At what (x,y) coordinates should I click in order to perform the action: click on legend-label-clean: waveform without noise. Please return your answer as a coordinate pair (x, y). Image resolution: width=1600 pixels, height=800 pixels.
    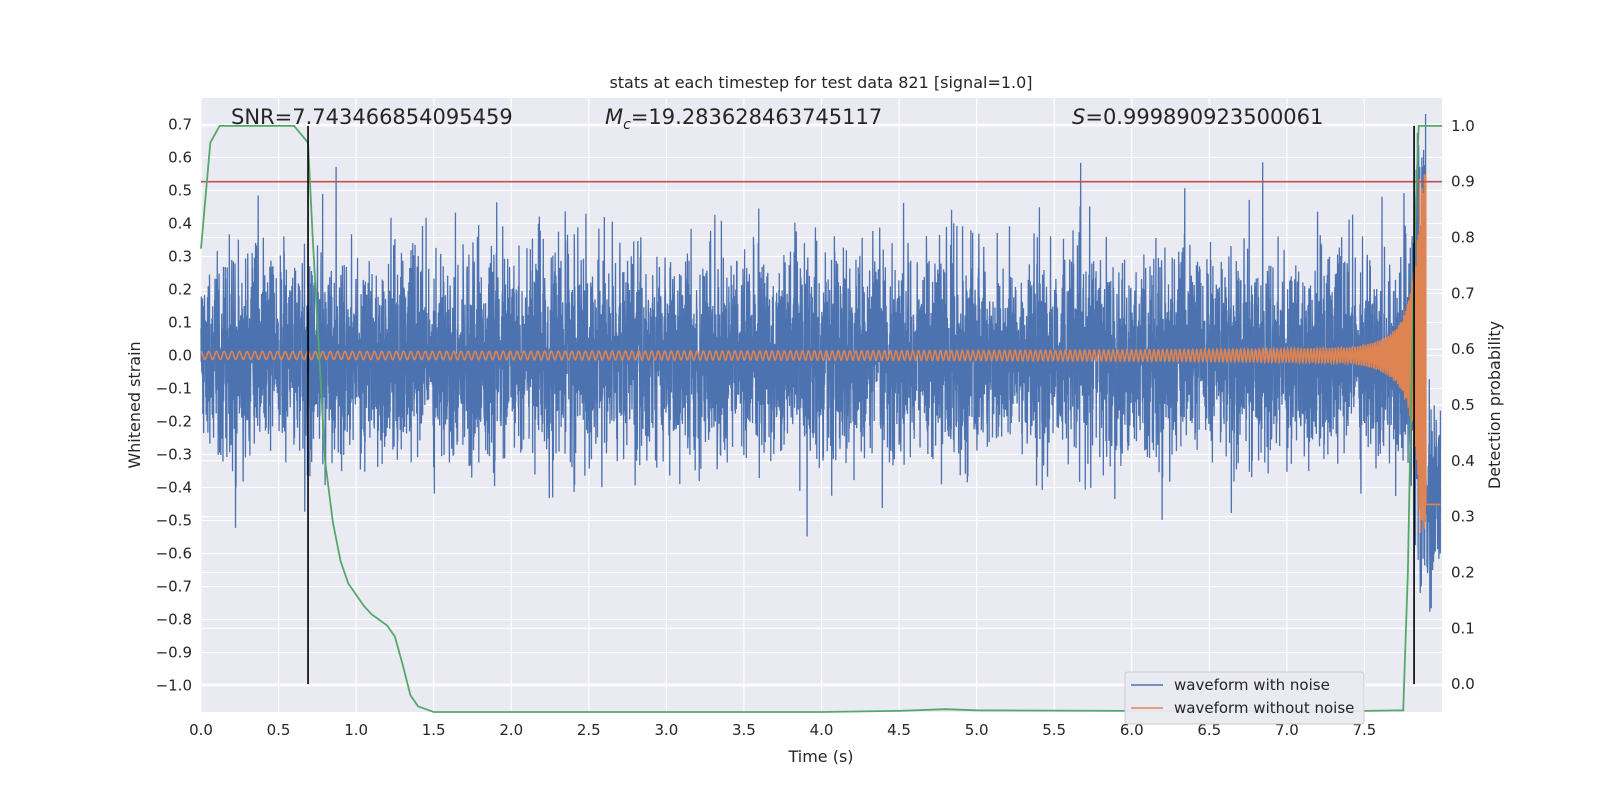
    Looking at the image, I should click on (1264, 708).